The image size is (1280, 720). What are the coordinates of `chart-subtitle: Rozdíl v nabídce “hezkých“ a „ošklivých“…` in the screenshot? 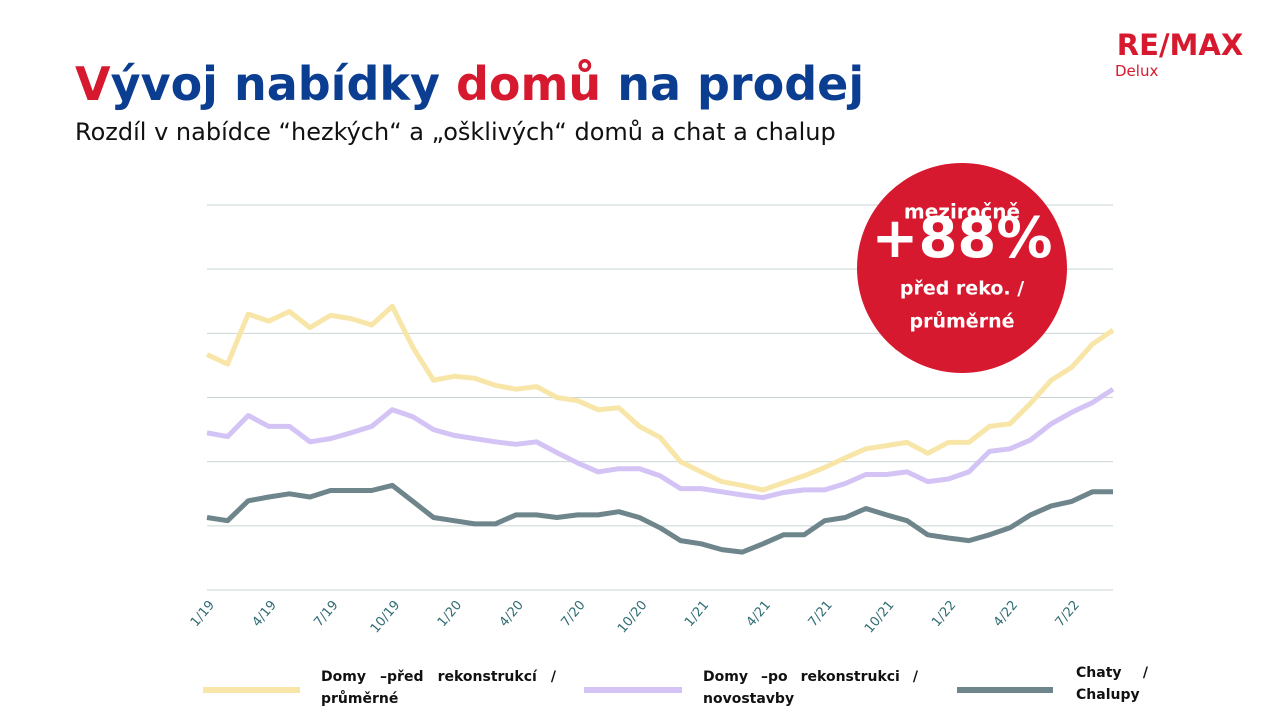 It's located at (455, 132).